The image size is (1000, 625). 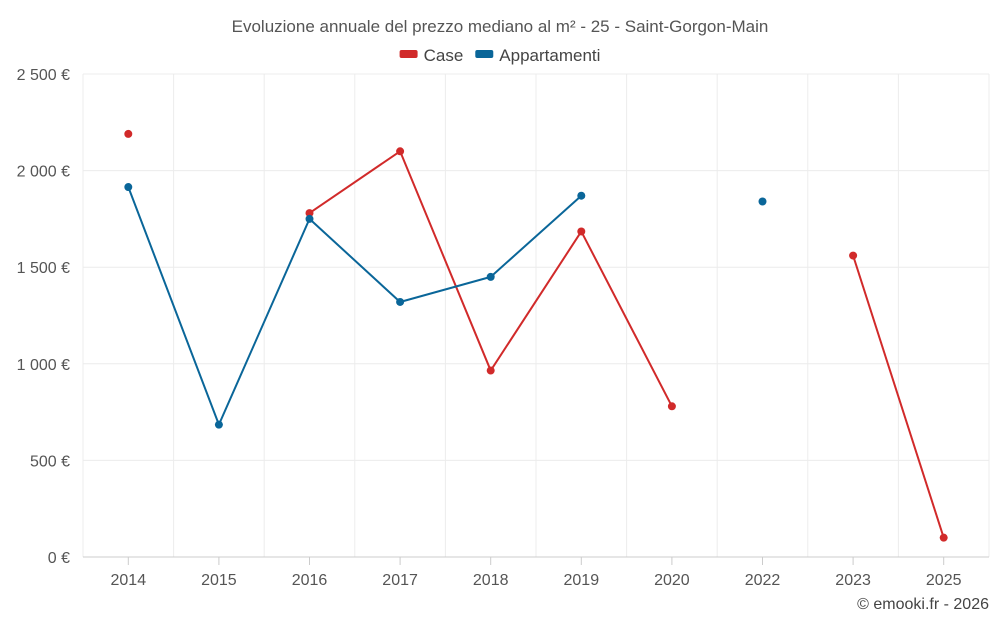 I want to click on x-tick-label: 2016, so click(x=310, y=580).